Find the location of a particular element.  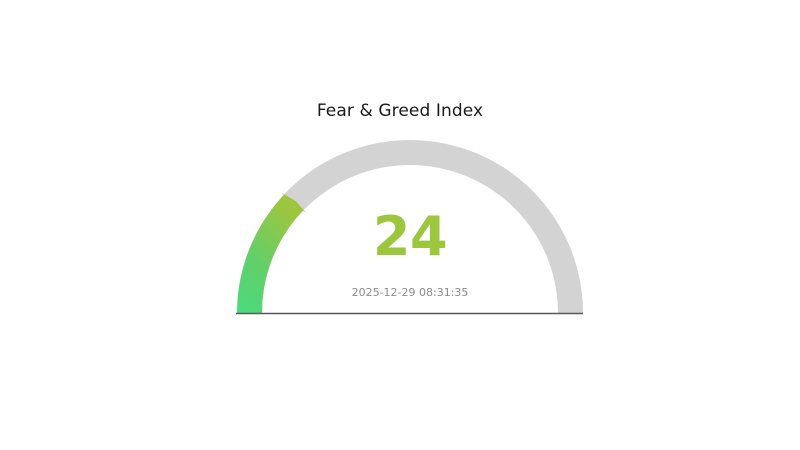

page-title: Fear & Greed Index is located at coordinates (400, 111).